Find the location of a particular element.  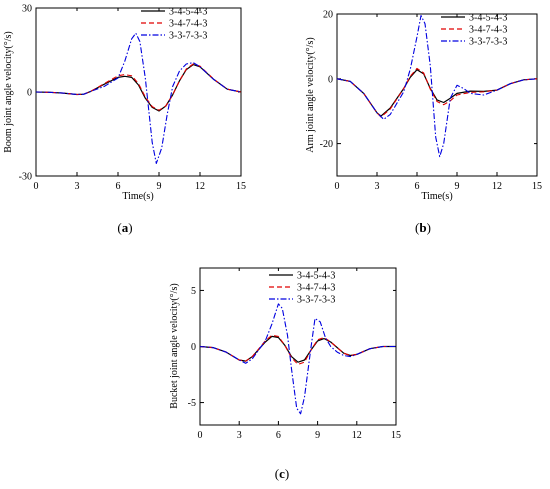

y-tick-label: 20 is located at coordinates (328, 15).